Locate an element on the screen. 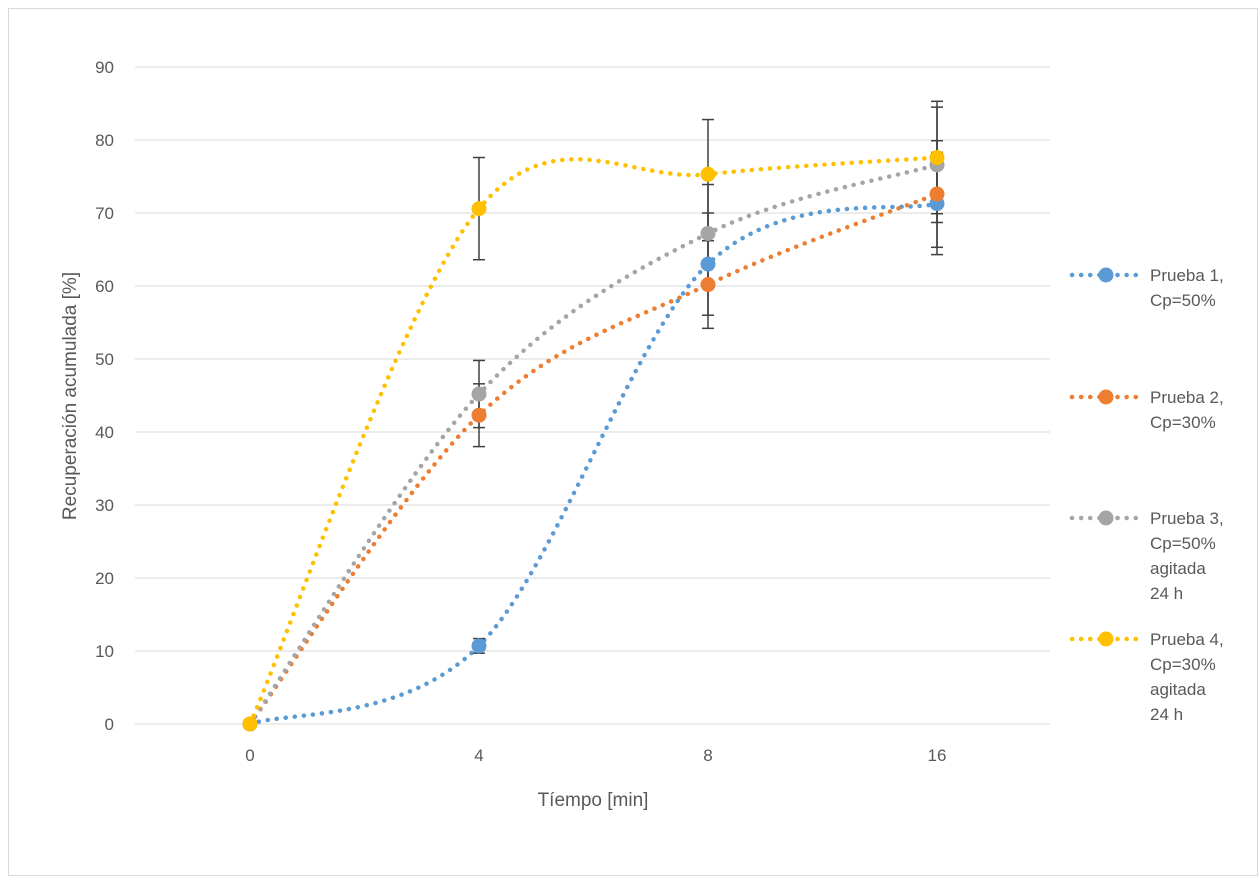  legend-label: Prueba 3, is located at coordinates (1187, 518).